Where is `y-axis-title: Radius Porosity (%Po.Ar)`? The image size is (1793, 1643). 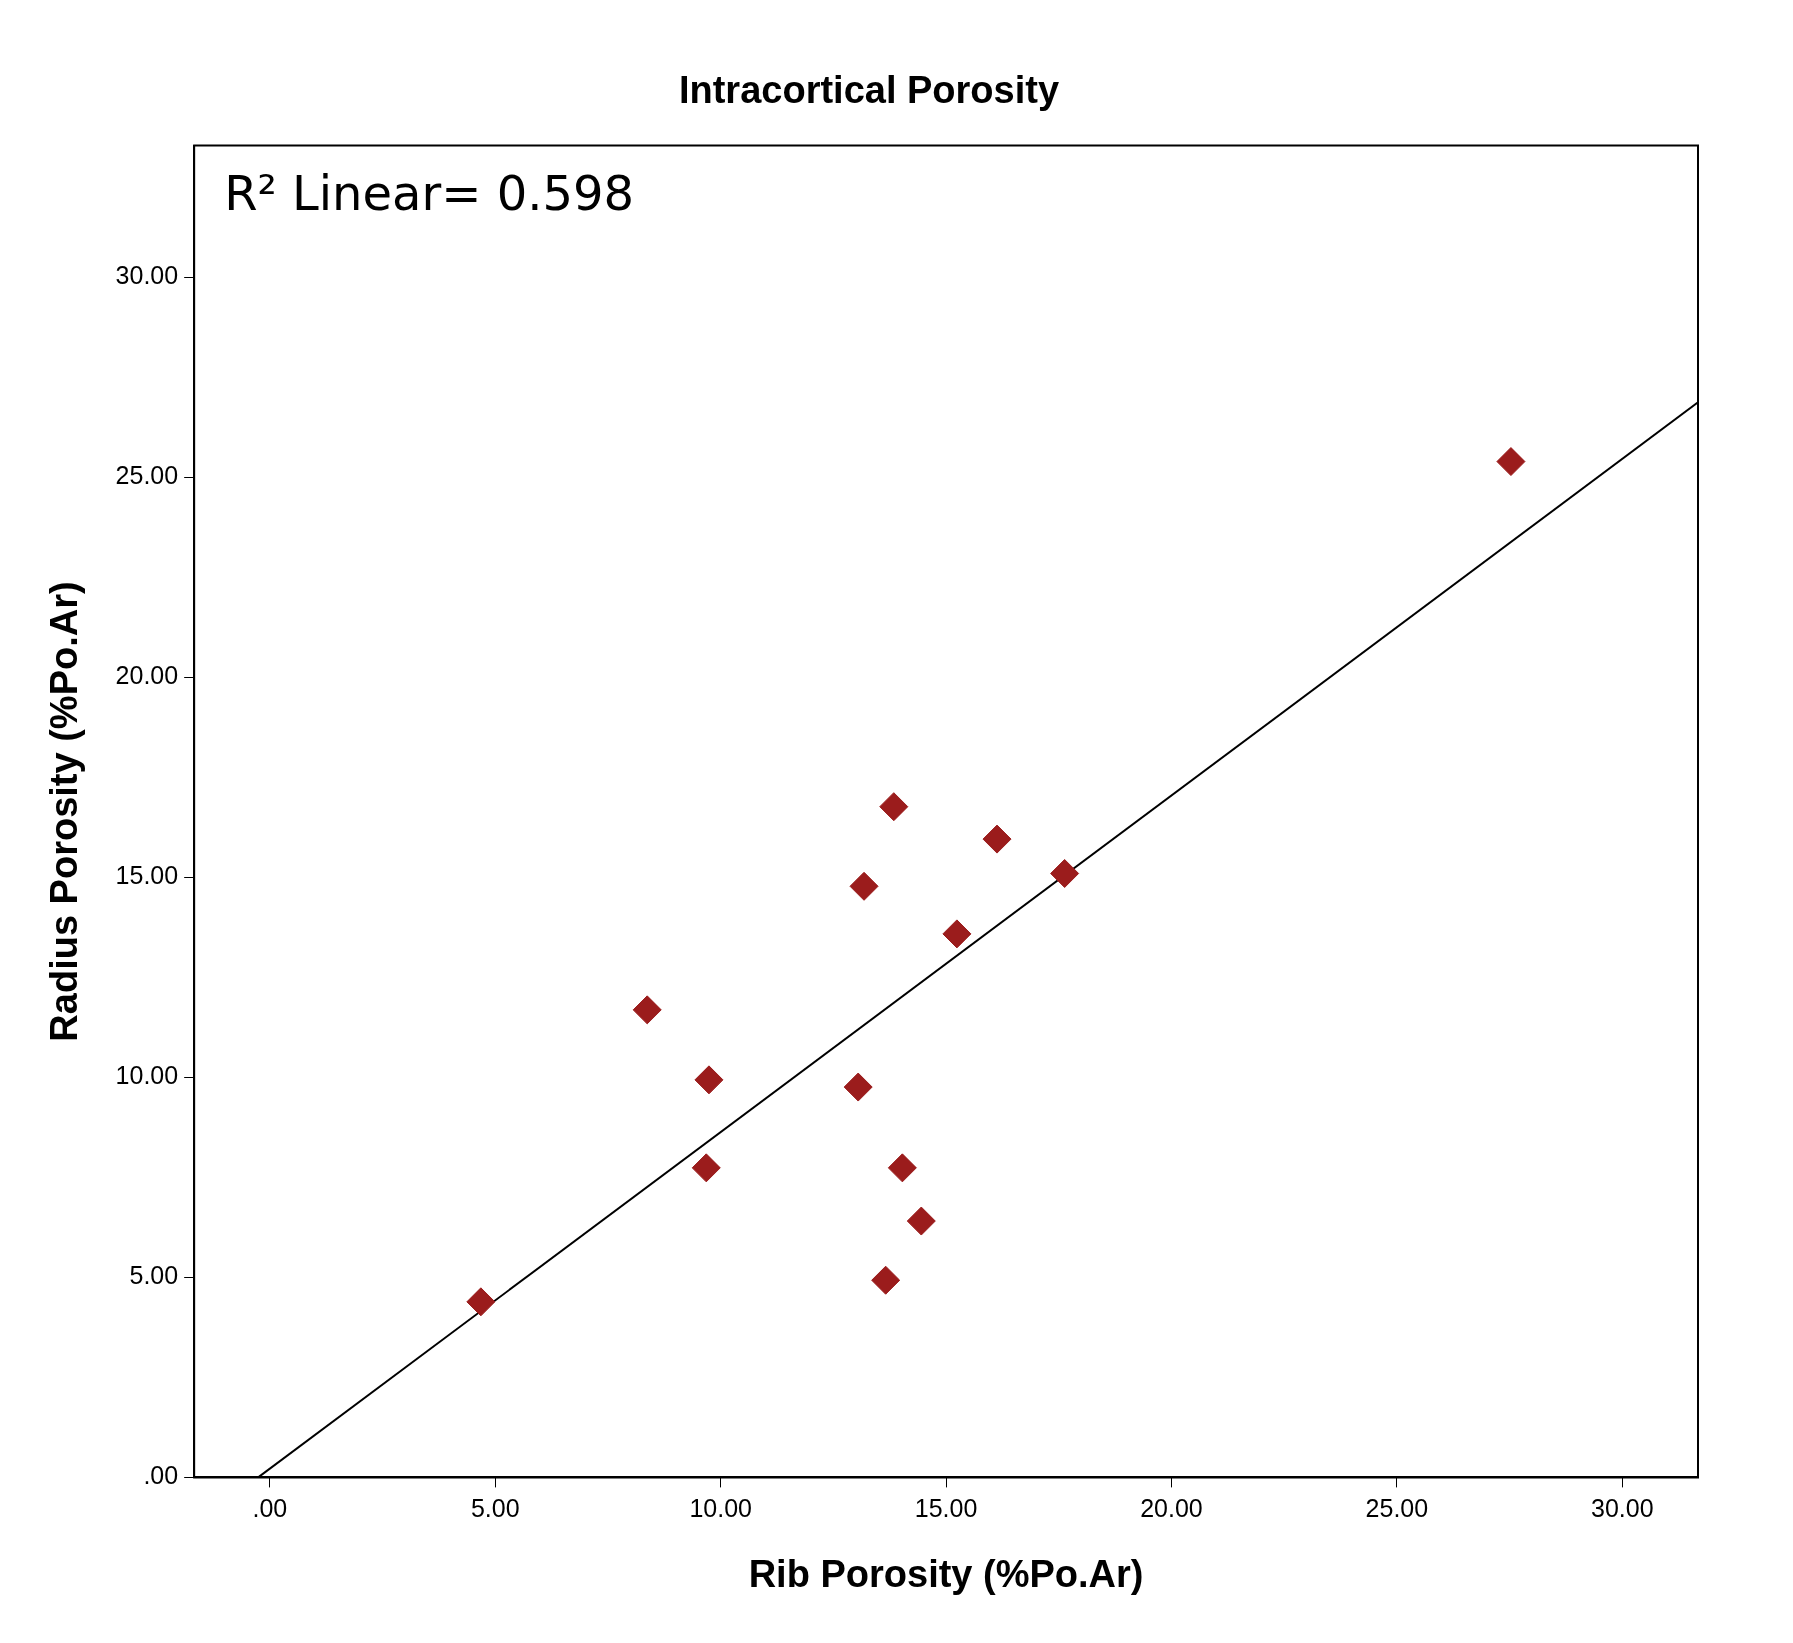 y-axis-title: Radius Porosity (%Po.Ar) is located at coordinates (64, 811).